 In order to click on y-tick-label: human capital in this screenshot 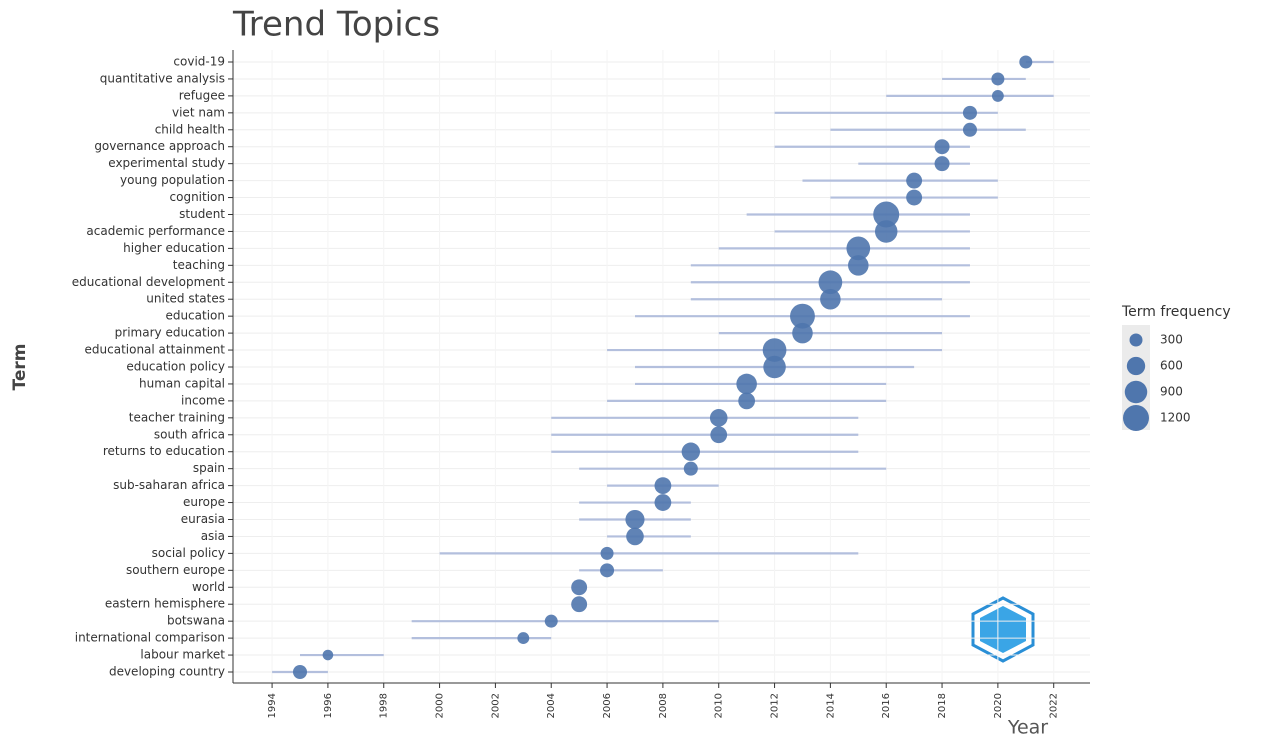, I will do `click(182, 383)`.